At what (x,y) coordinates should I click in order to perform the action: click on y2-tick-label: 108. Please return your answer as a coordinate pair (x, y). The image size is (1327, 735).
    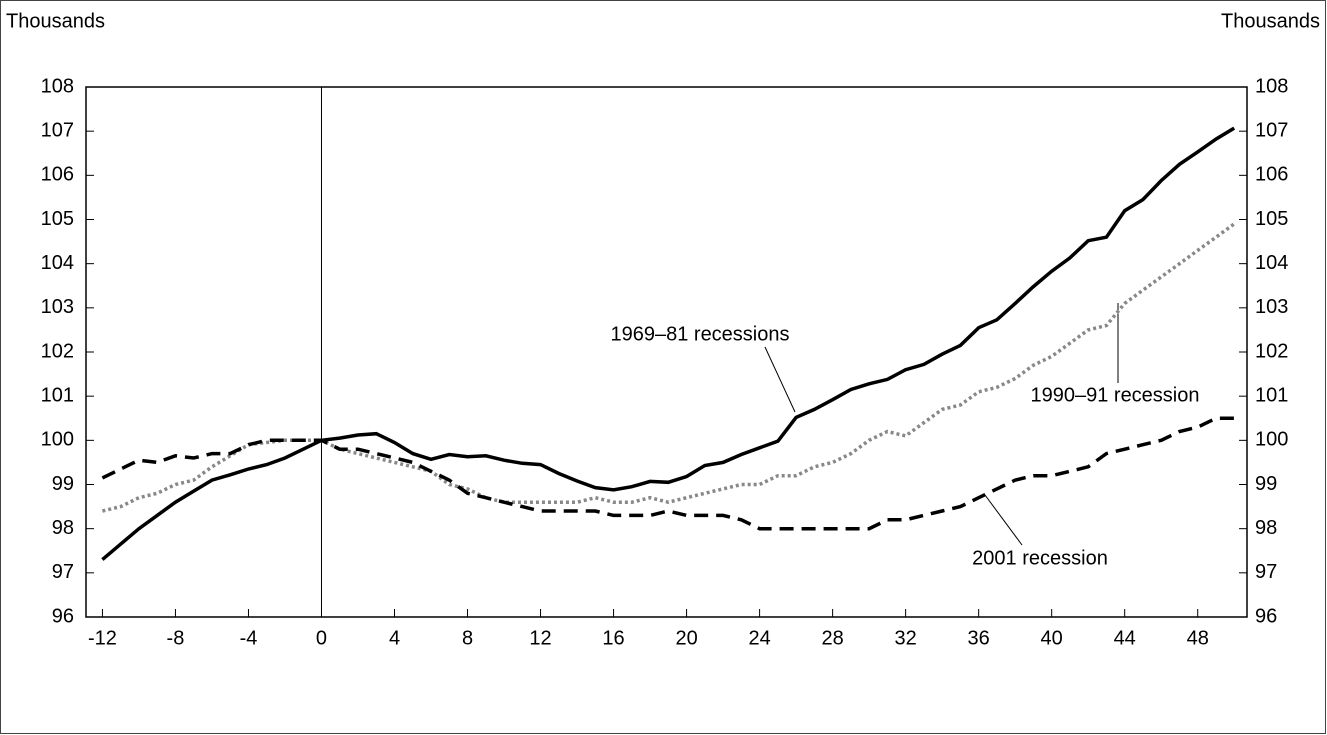
    Looking at the image, I should click on (1271, 86).